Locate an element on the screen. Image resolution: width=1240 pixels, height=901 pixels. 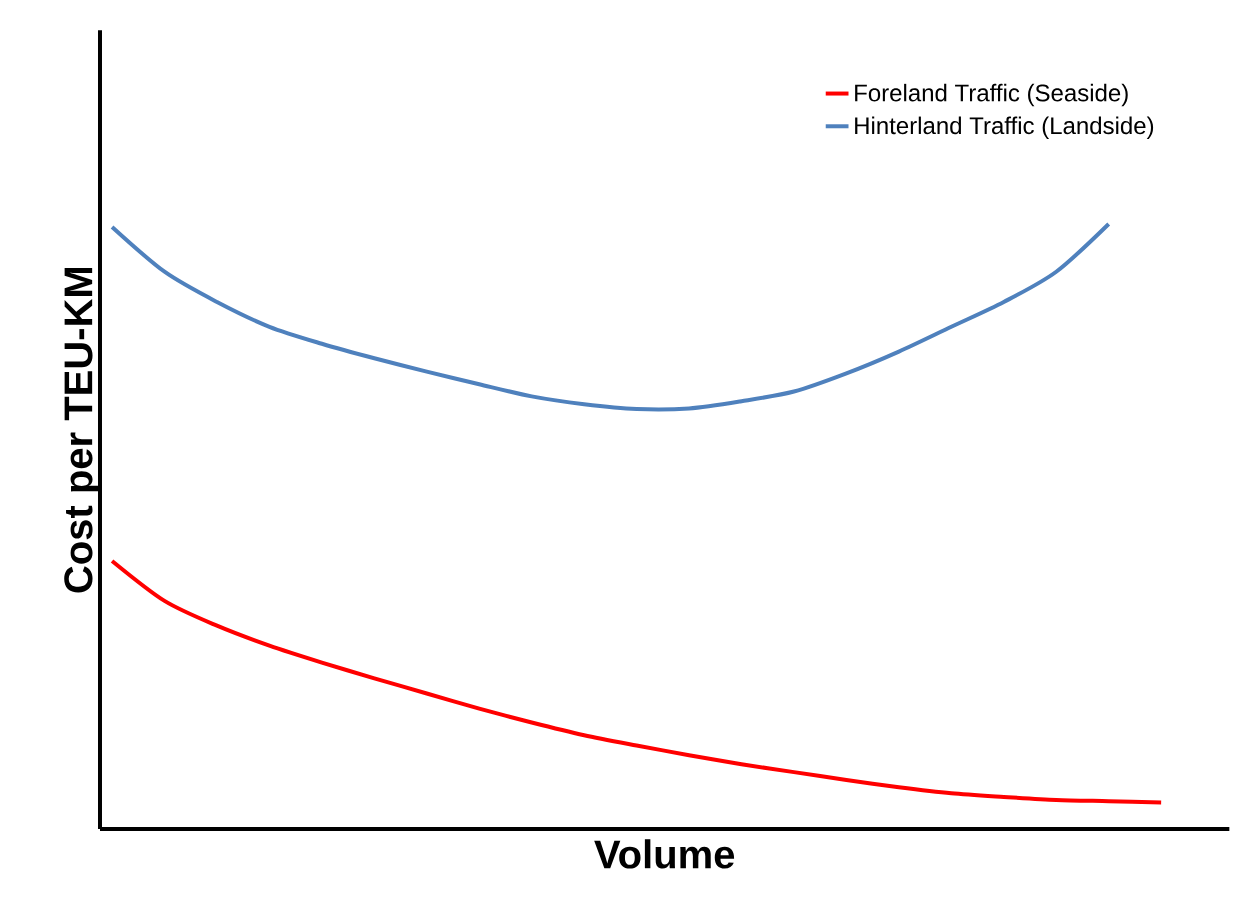
legend-label: Foreland Traffic (Seaside) is located at coordinates (991, 95).